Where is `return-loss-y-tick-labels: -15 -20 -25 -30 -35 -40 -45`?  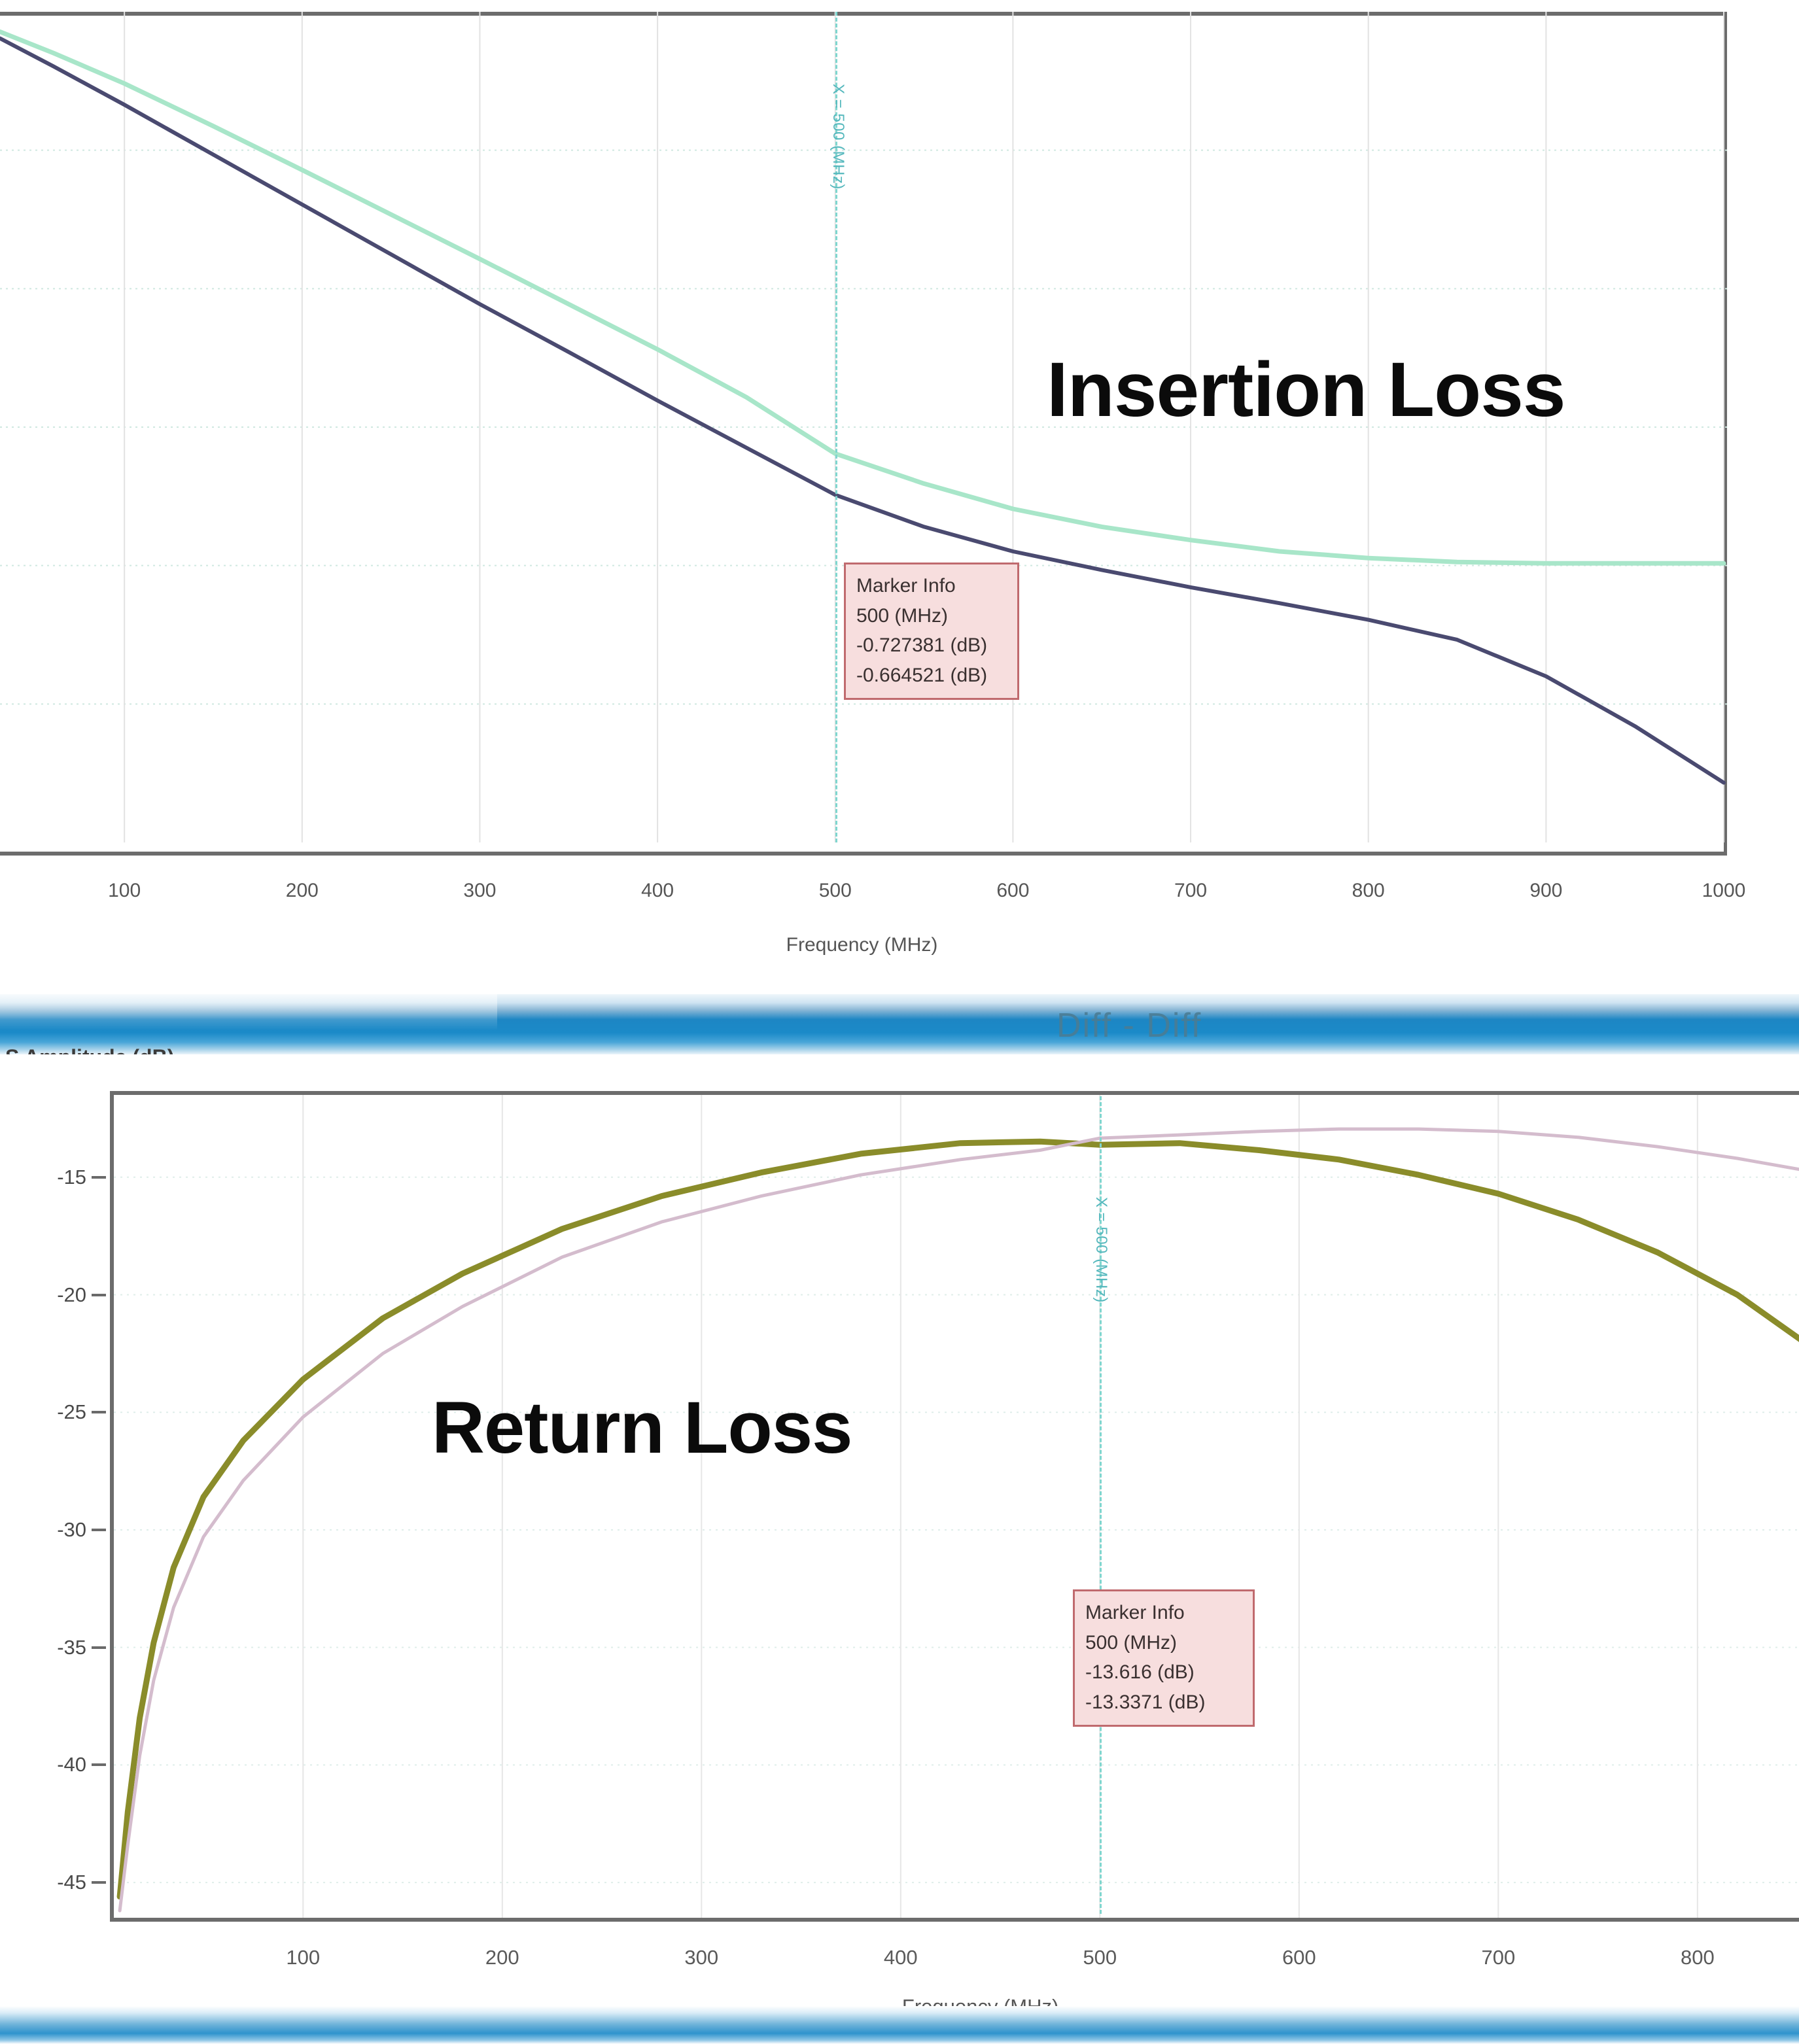 return-loss-y-tick-labels: -15 -20 -25 -30 -35 -40 -45 is located at coordinates (52, 1507).